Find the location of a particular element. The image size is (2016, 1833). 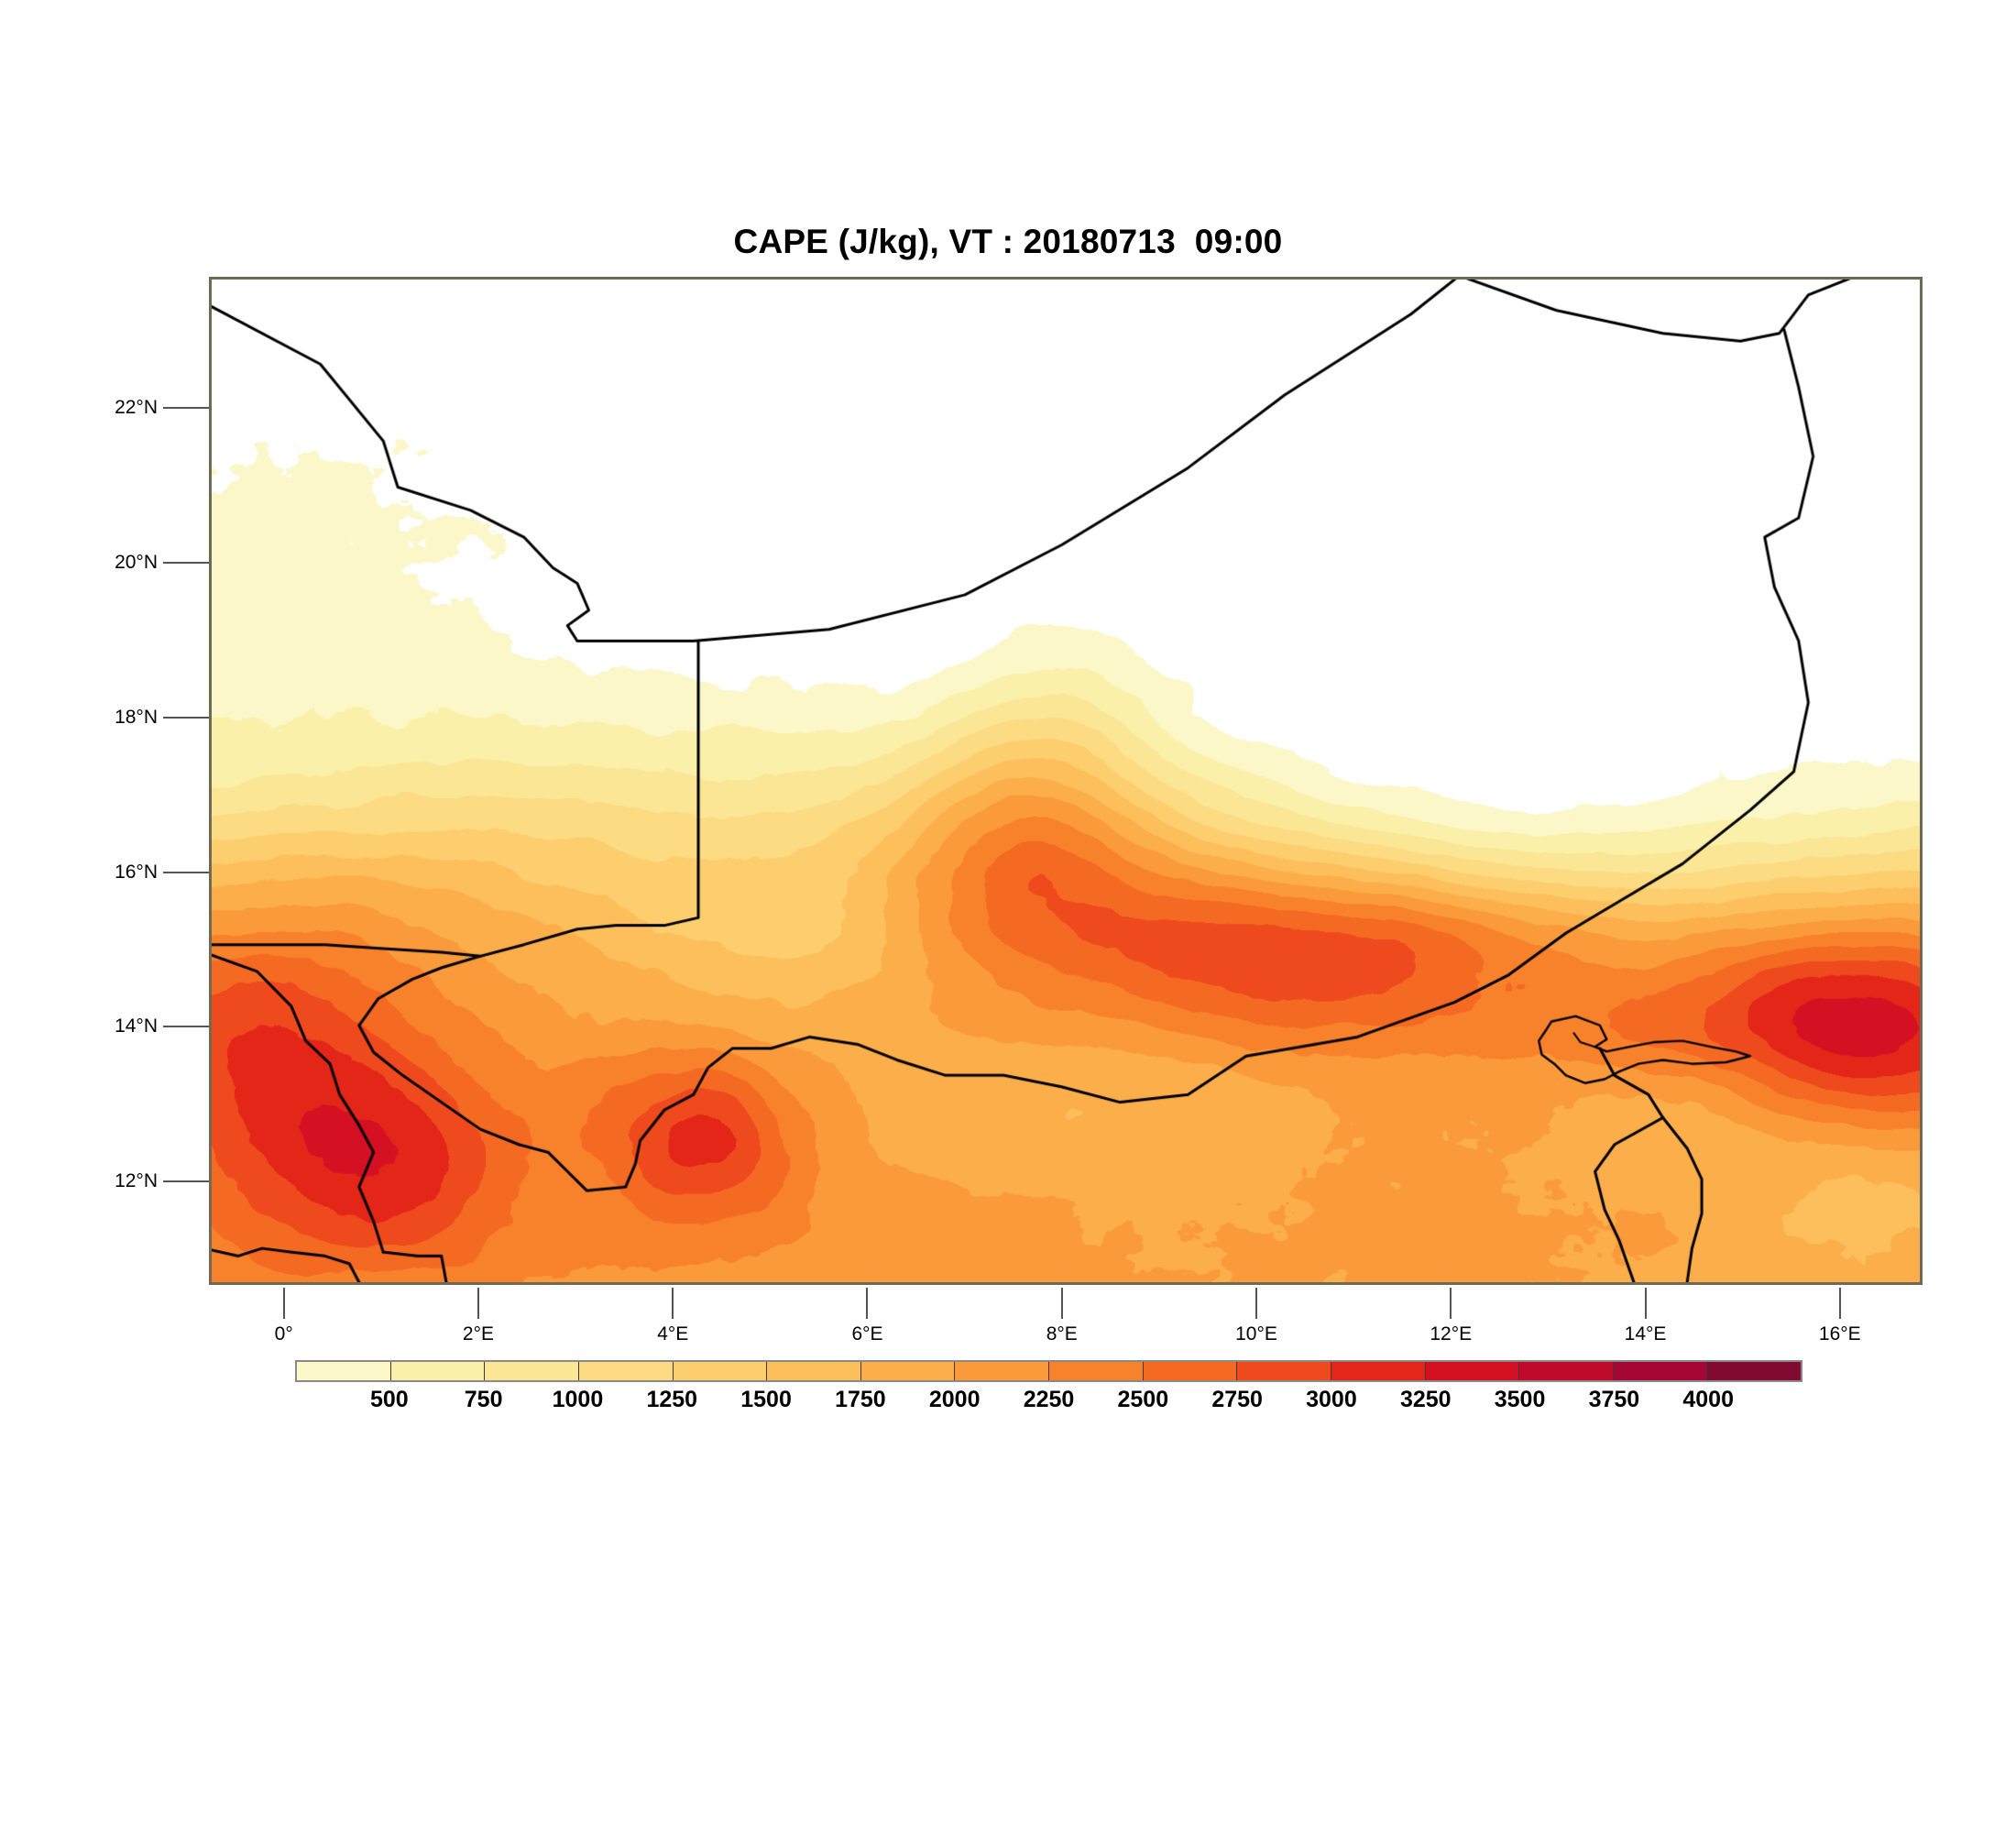

colorbar-tick-label: 500 is located at coordinates (389, 1399).